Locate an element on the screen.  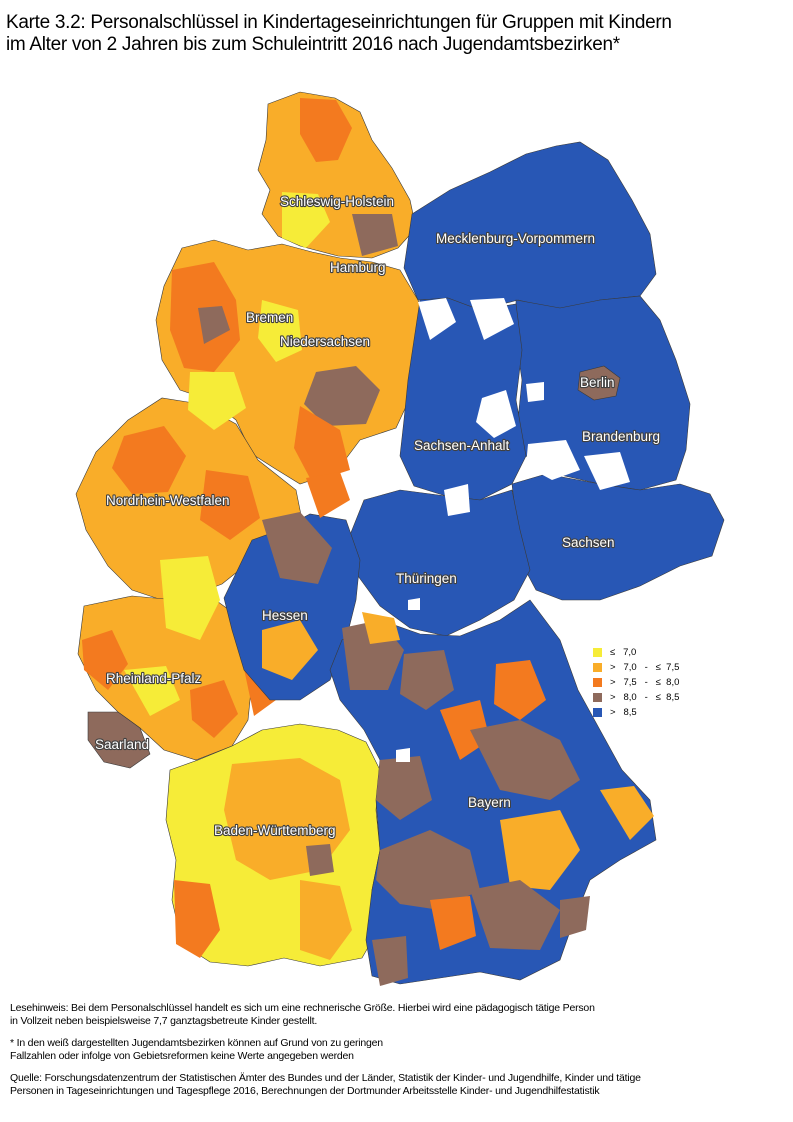
region-berlin is located at coordinates (599, 383).